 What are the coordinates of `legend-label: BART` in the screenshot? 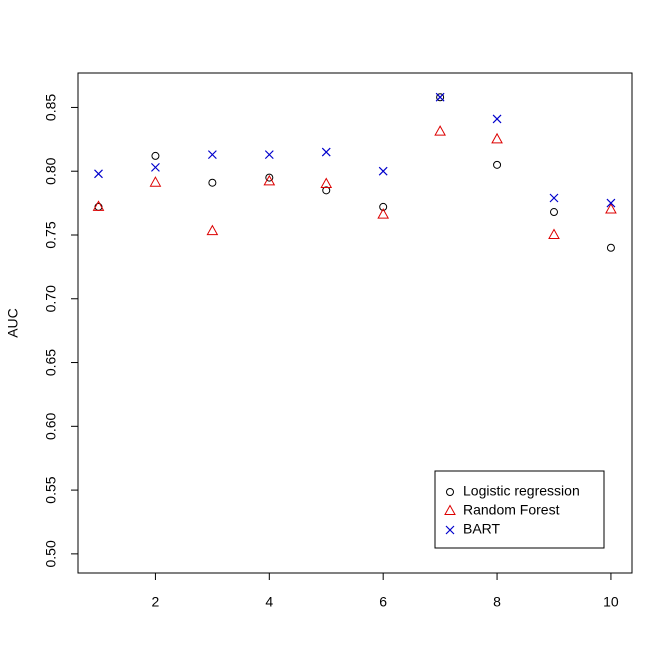 It's located at (482, 529).